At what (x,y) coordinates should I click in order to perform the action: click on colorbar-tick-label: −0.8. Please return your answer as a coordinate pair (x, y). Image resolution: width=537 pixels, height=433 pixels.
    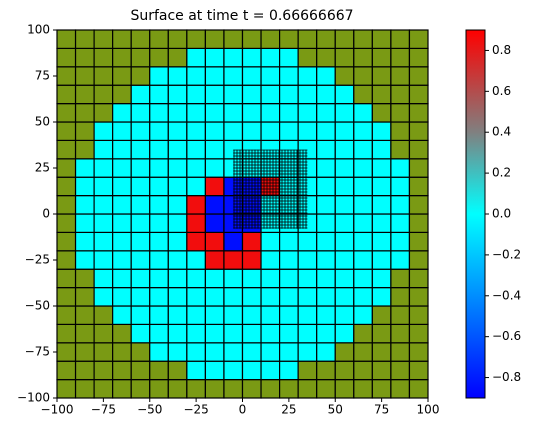
    Looking at the image, I should click on (506, 377).